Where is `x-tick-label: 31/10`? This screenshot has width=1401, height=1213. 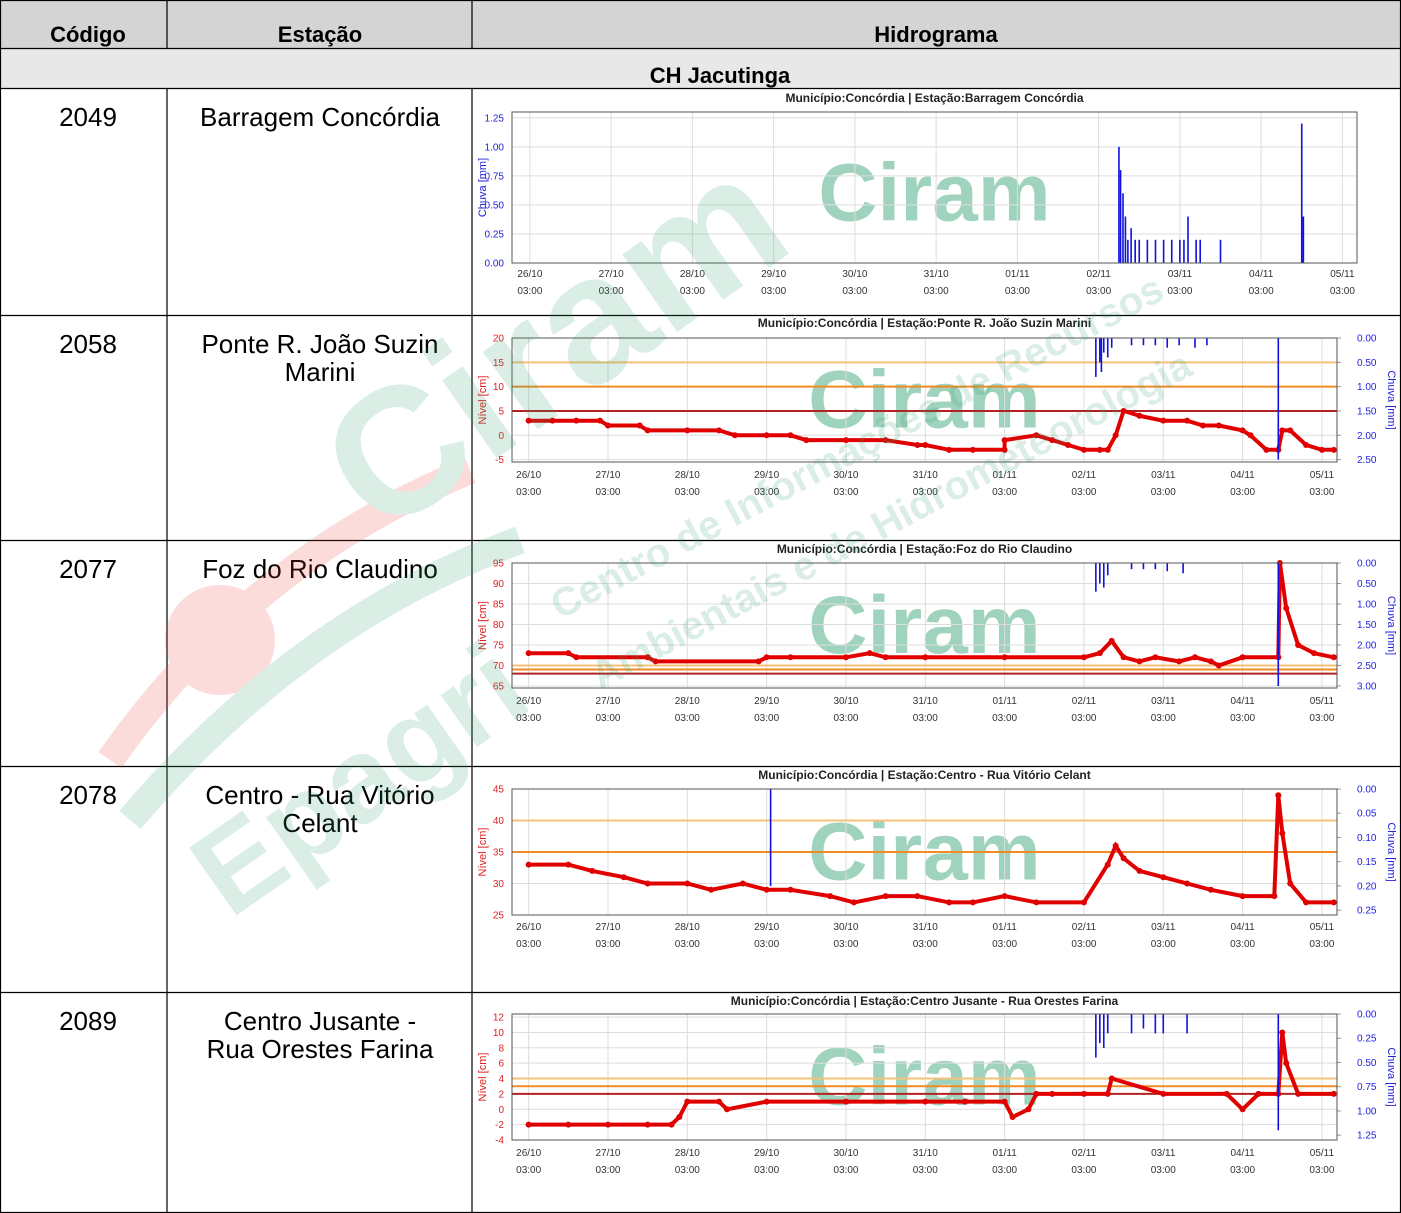 x-tick-label: 31/10 is located at coordinates (925, 1153).